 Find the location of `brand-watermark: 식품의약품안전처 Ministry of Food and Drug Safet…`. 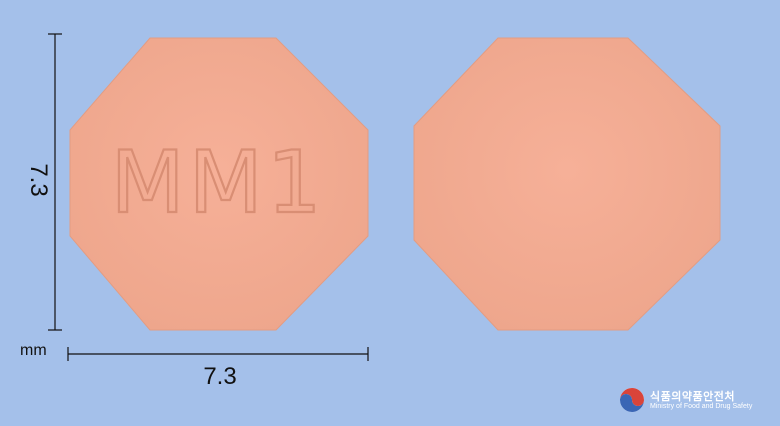

brand-watermark: 식품의약품안전처 Ministry of Food and Drug Safet… is located at coordinates (698, 401).